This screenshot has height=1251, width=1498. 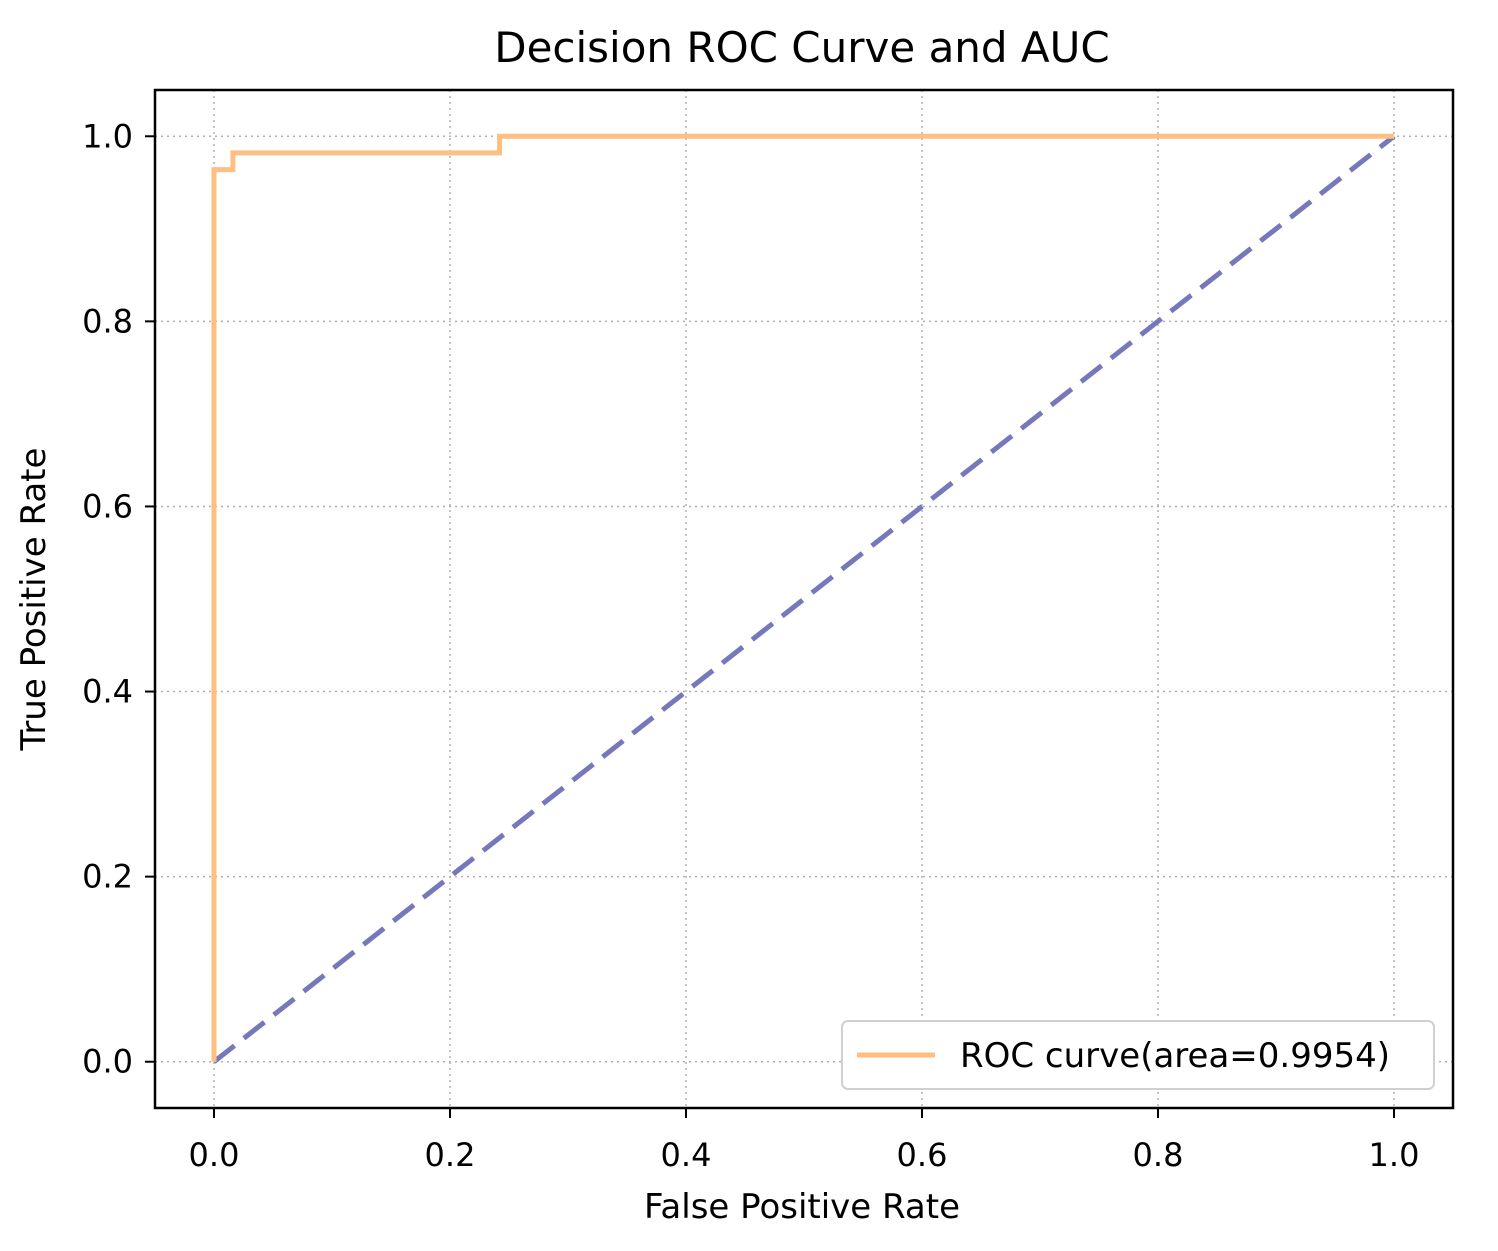 I want to click on y-tick-label: 0.2, so click(x=107, y=877).